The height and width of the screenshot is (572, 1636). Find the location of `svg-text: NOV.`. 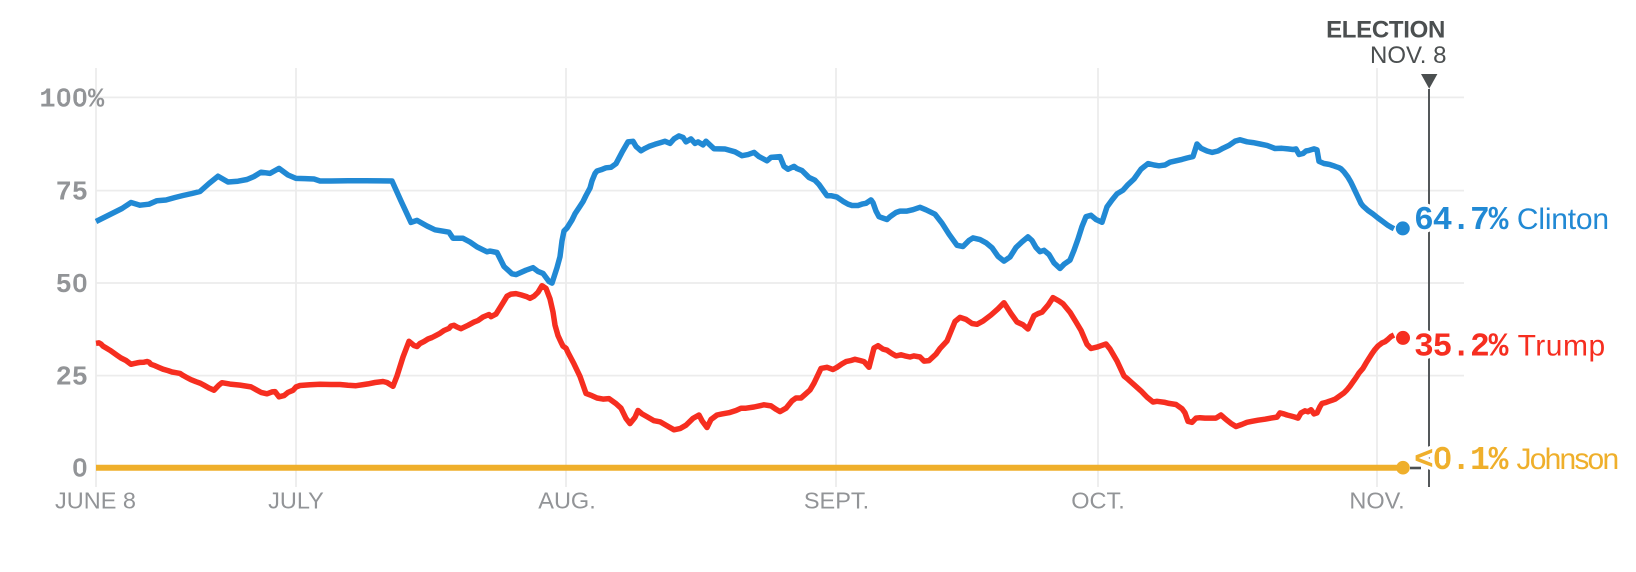

svg-text: NOV. is located at coordinates (1376, 501).